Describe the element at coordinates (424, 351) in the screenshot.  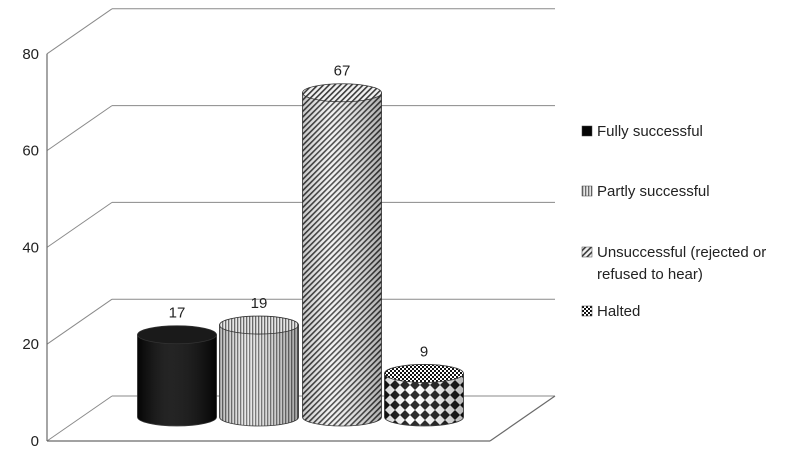
I see `data-label: 9` at that location.